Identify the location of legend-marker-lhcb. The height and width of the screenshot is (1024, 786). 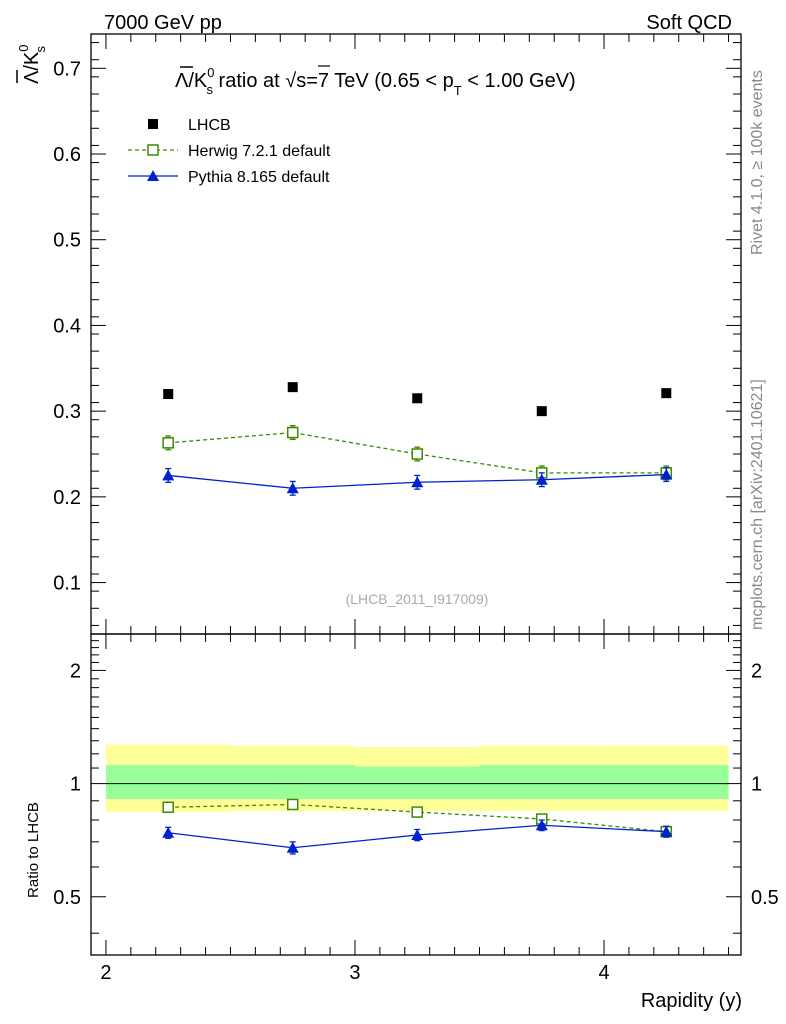
(153, 124).